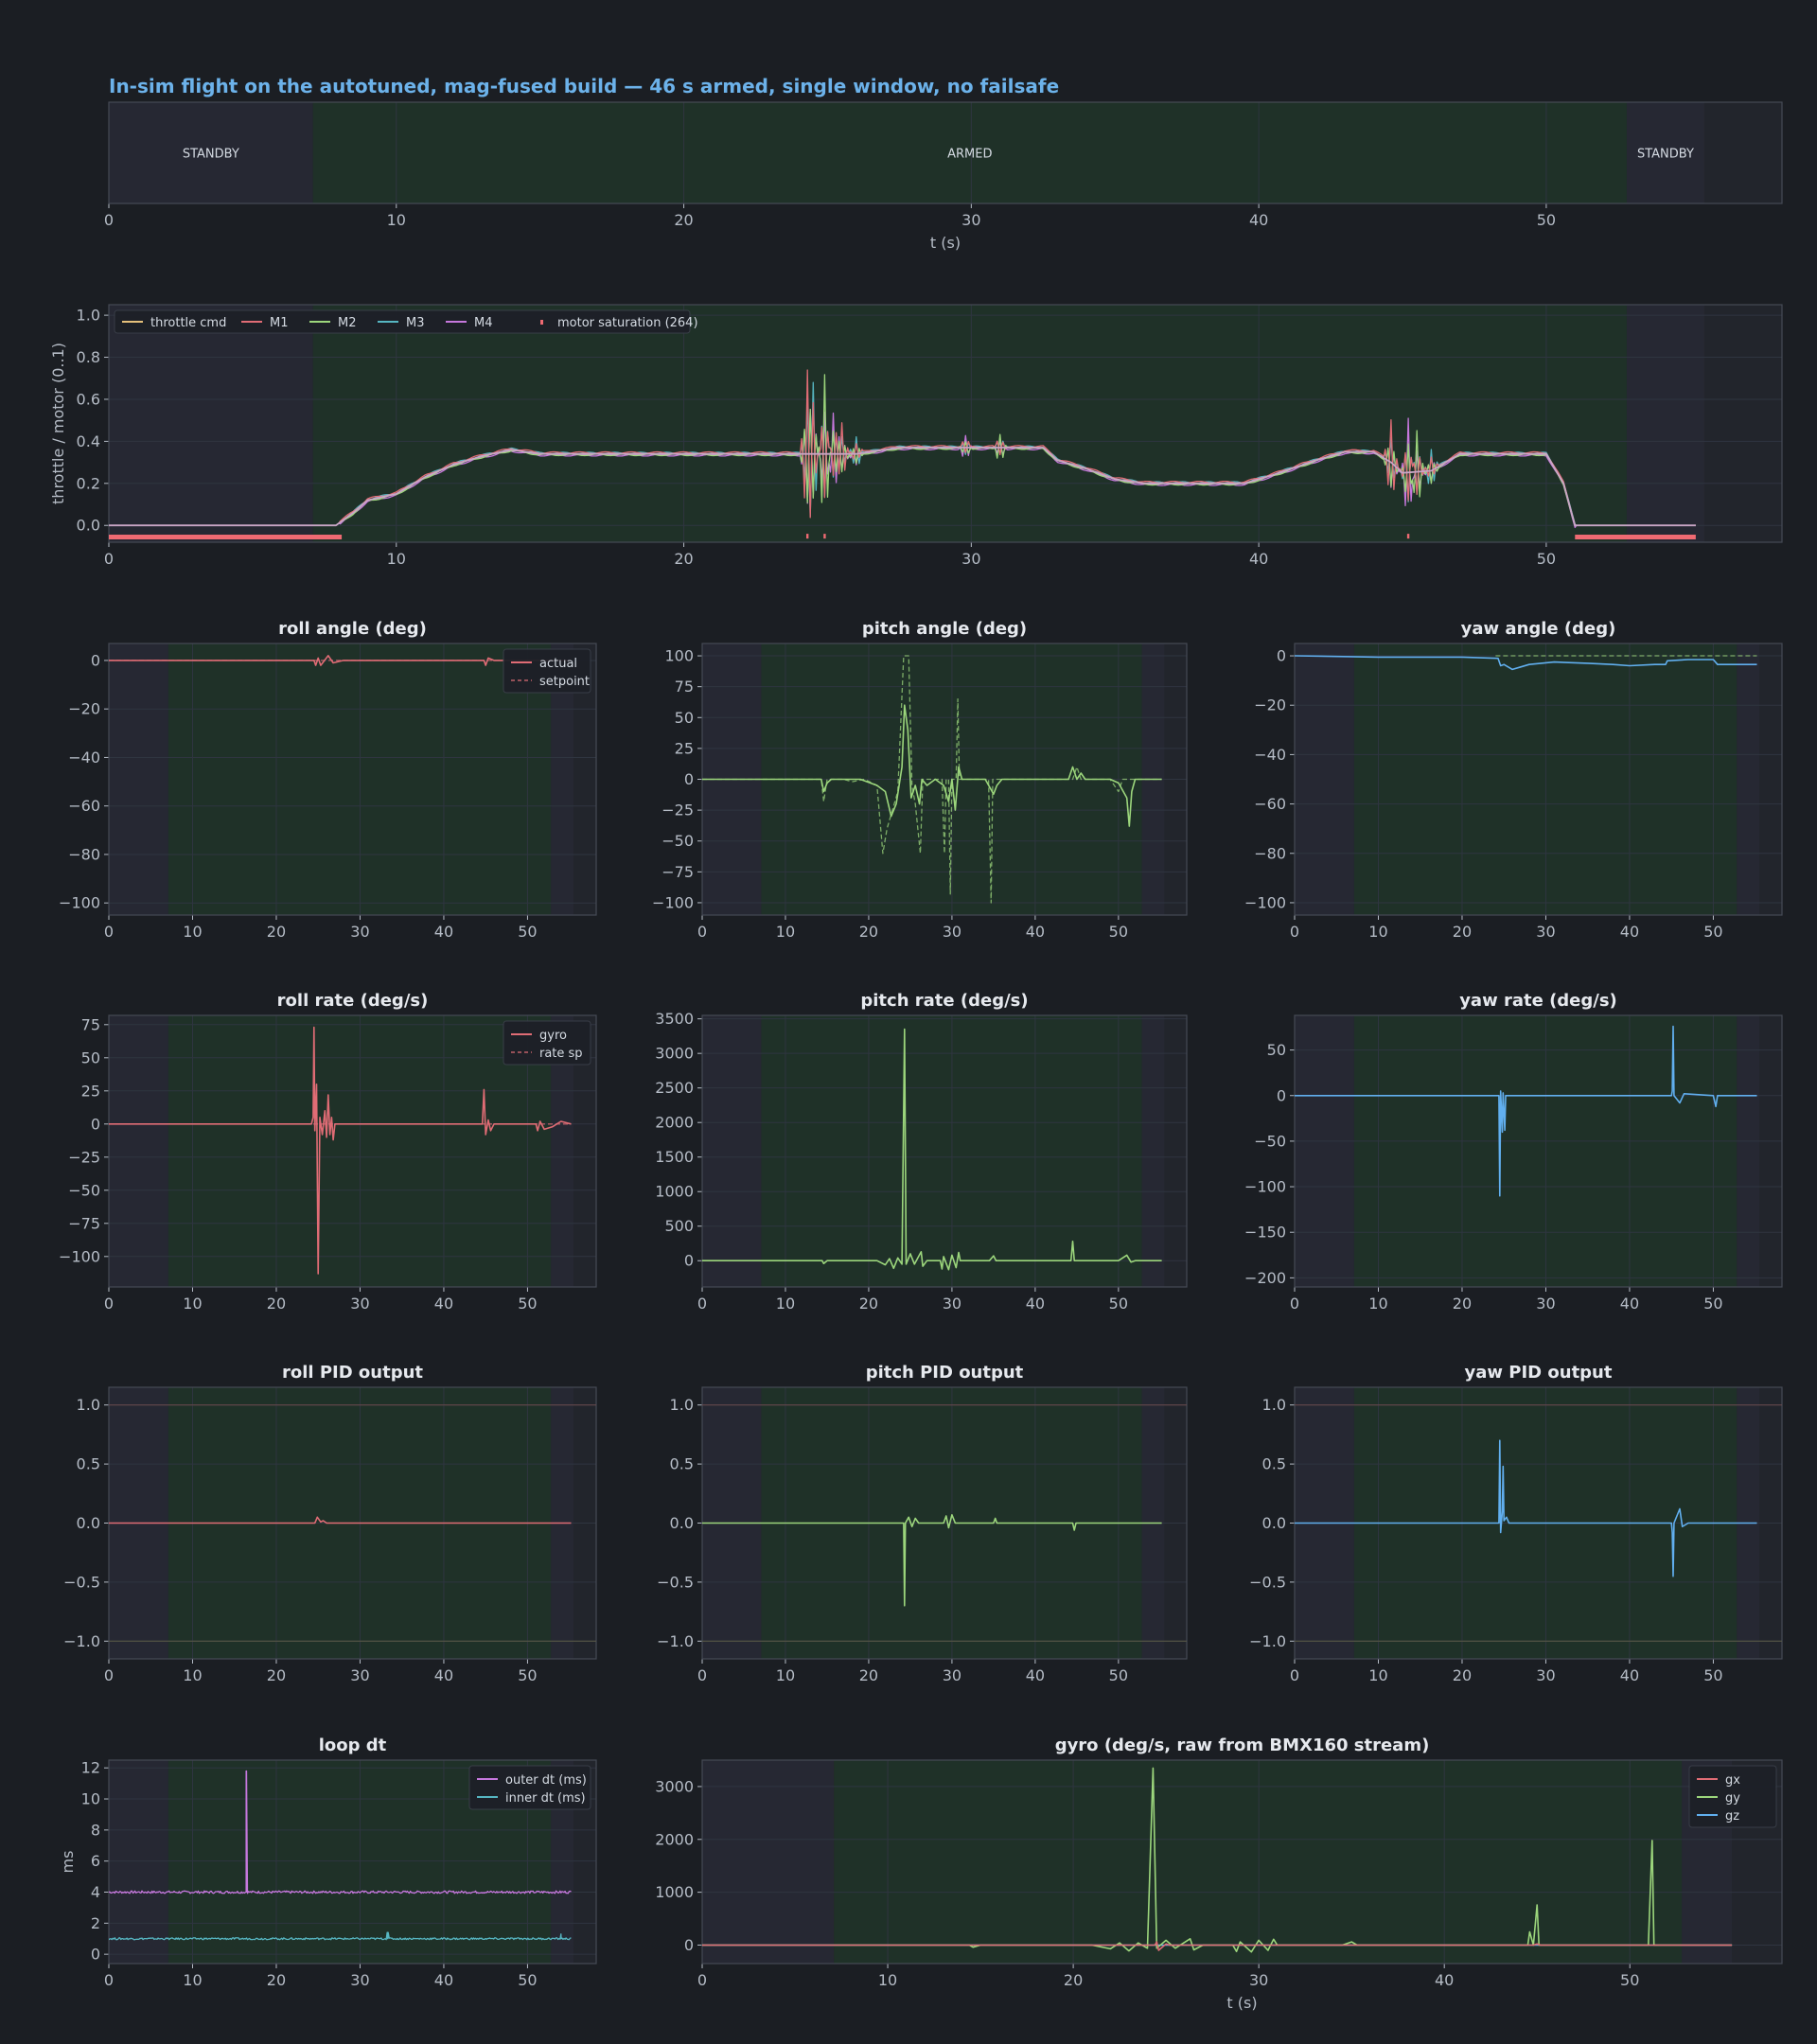 The height and width of the screenshot is (2044, 1817). Describe the element at coordinates (84, 709) in the screenshot. I see `y-tick-label: −20` at that location.